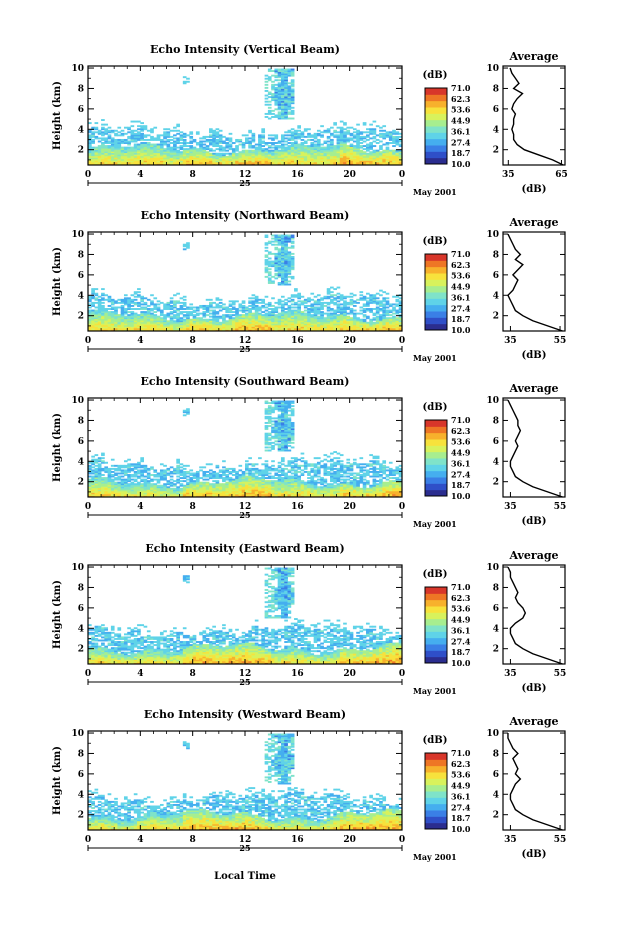 This screenshot has width=617, height=929. I want to click on y-tick-label: 6, so click(81, 110).